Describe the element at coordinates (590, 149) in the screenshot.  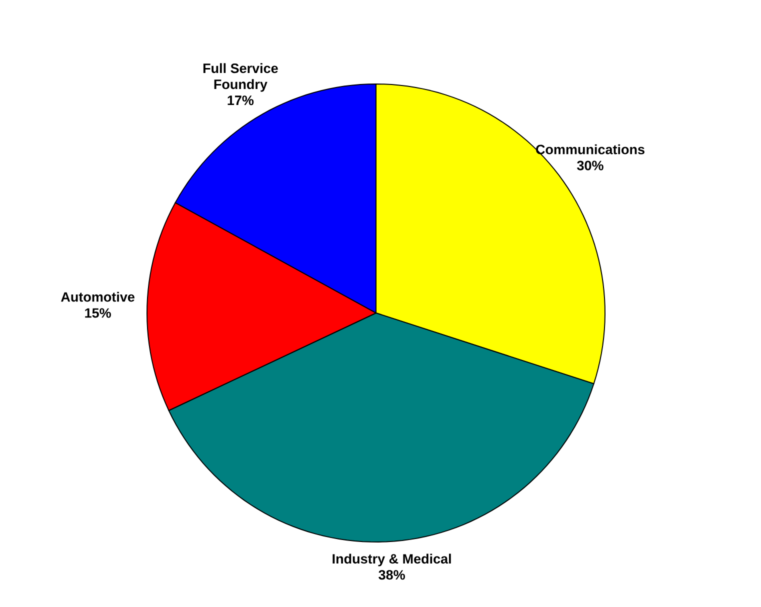
I see `slice-label: Communications` at that location.